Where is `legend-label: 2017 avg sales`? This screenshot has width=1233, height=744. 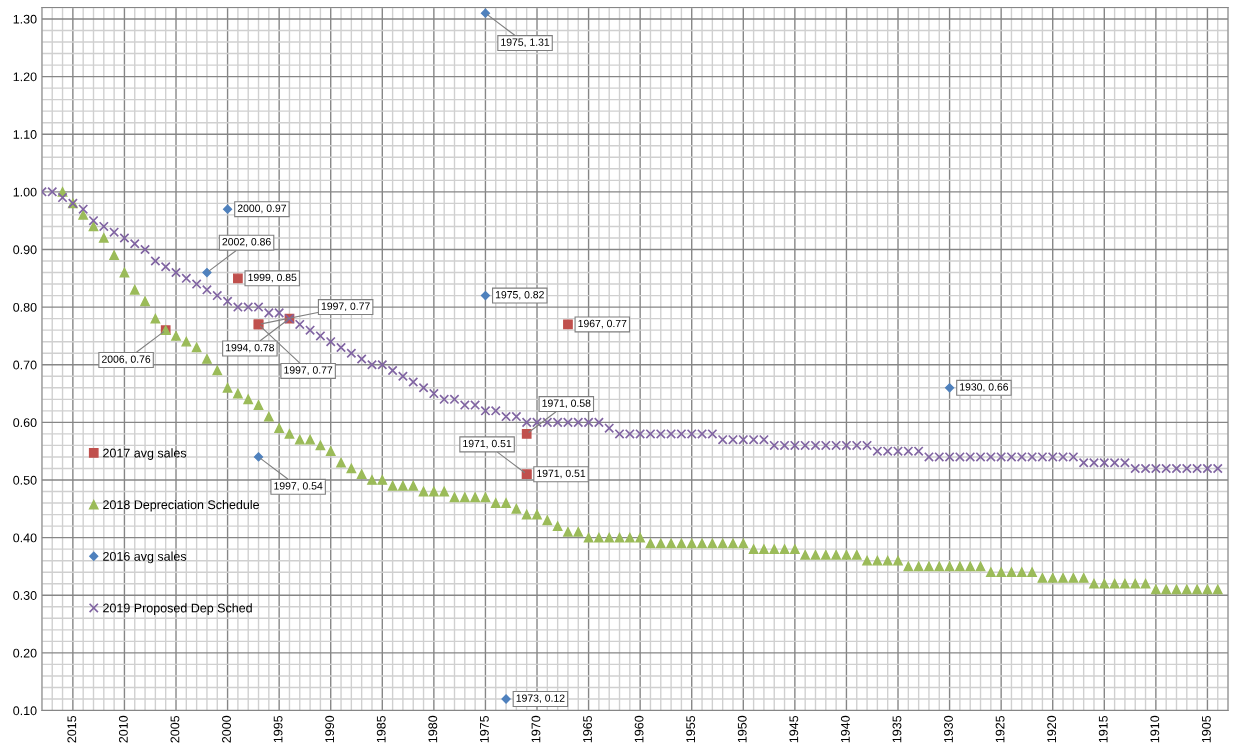
legend-label: 2017 avg sales is located at coordinates (145, 454).